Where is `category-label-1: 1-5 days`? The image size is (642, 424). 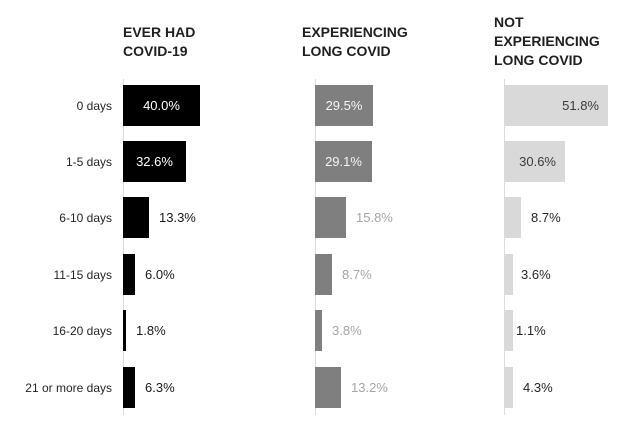 category-label-1: 1-5 days is located at coordinates (88, 161).